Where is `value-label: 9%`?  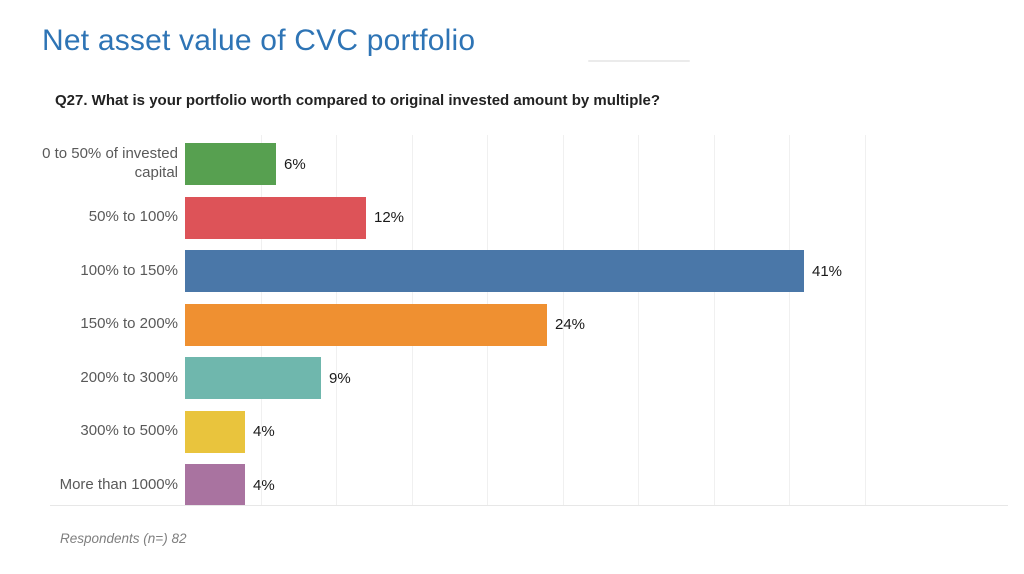 value-label: 9% is located at coordinates (340, 378).